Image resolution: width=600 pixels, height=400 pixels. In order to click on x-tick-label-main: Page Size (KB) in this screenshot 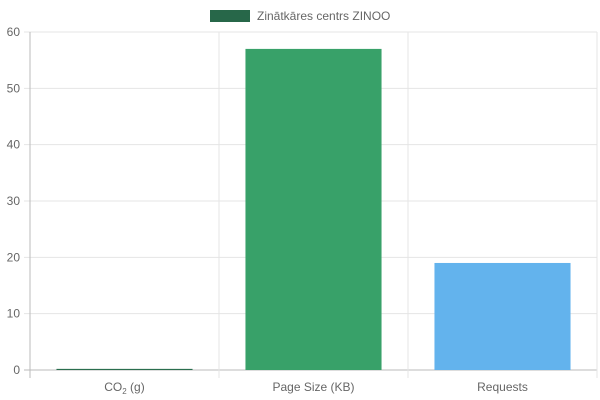, I will do `click(313, 387)`.